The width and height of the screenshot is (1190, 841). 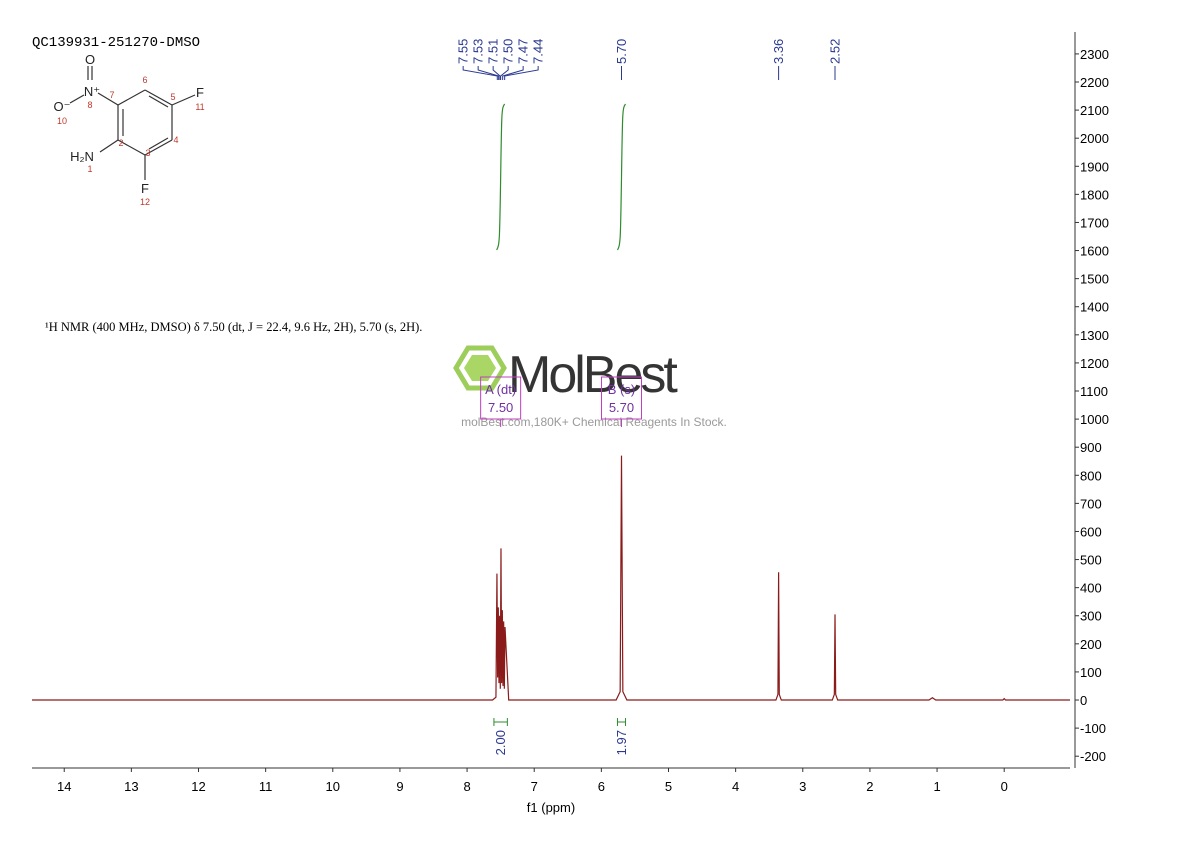 I want to click on y-tick-label: -100, so click(x=1093, y=728).